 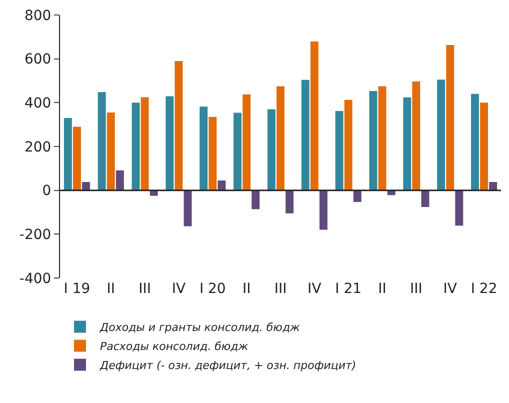 What do you see at coordinates (199, 327) in the screenshot?
I see `legend-label: Доходы и гранты консолид. бюдж` at bounding box center [199, 327].